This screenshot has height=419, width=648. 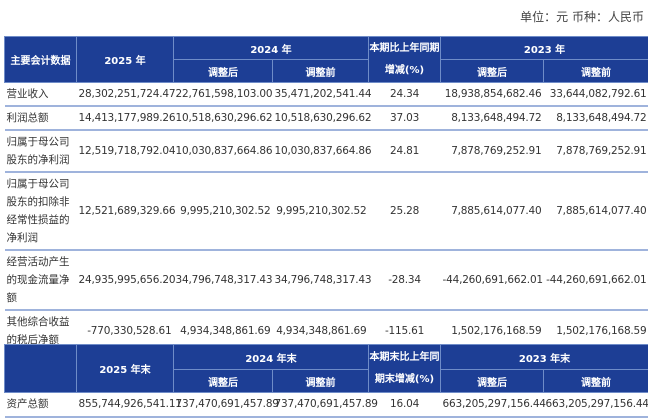 I want to click on header-2023-end: 2023 年末, so click(x=544, y=357).